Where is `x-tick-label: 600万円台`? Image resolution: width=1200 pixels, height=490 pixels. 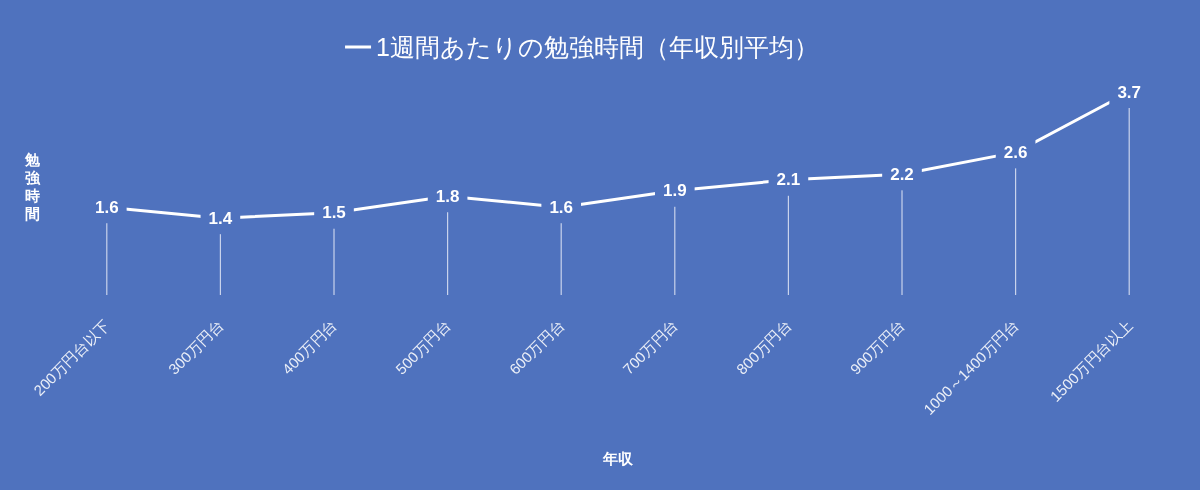 x-tick-label: 600万円台 is located at coordinates (536, 347).